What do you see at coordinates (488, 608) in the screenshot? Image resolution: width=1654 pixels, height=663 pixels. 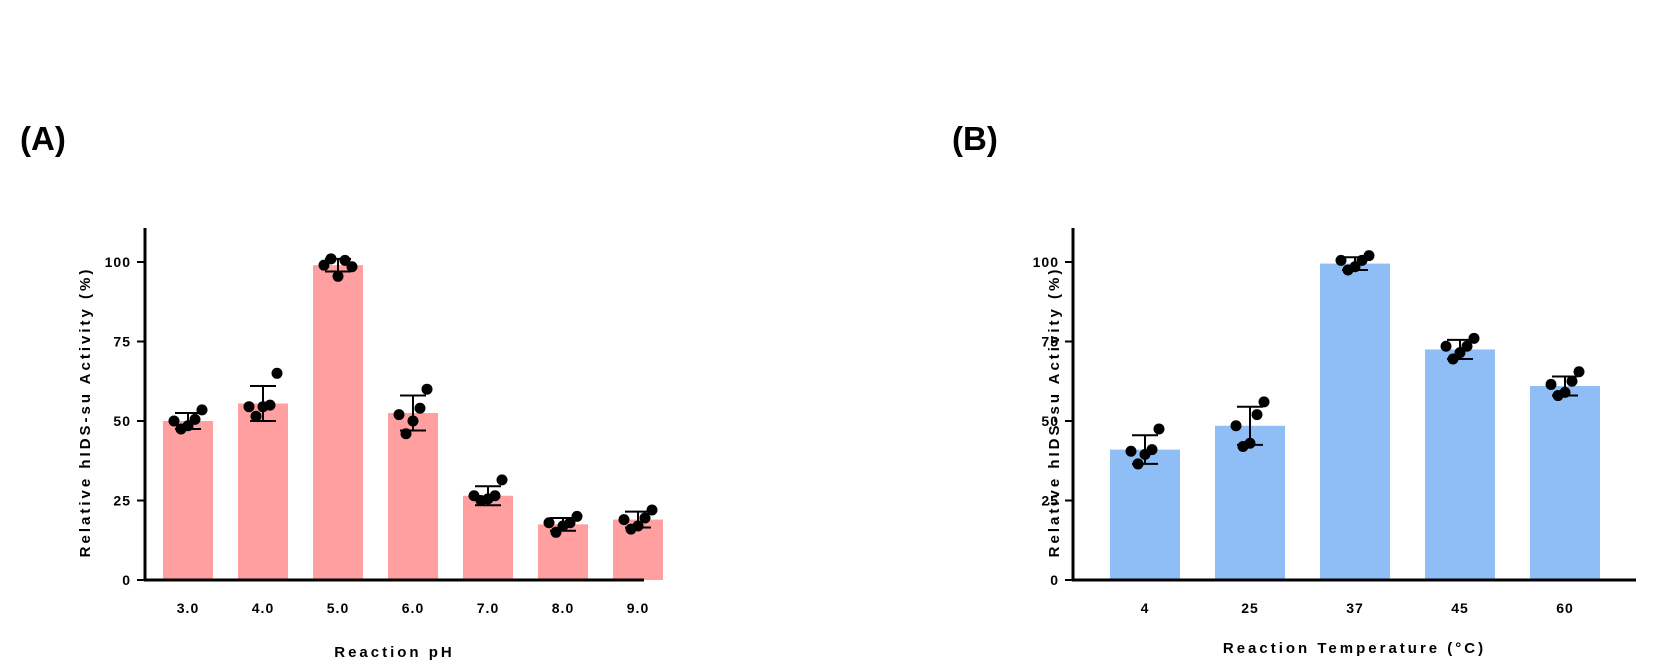 I see `x-tick-label: 7.0` at bounding box center [488, 608].